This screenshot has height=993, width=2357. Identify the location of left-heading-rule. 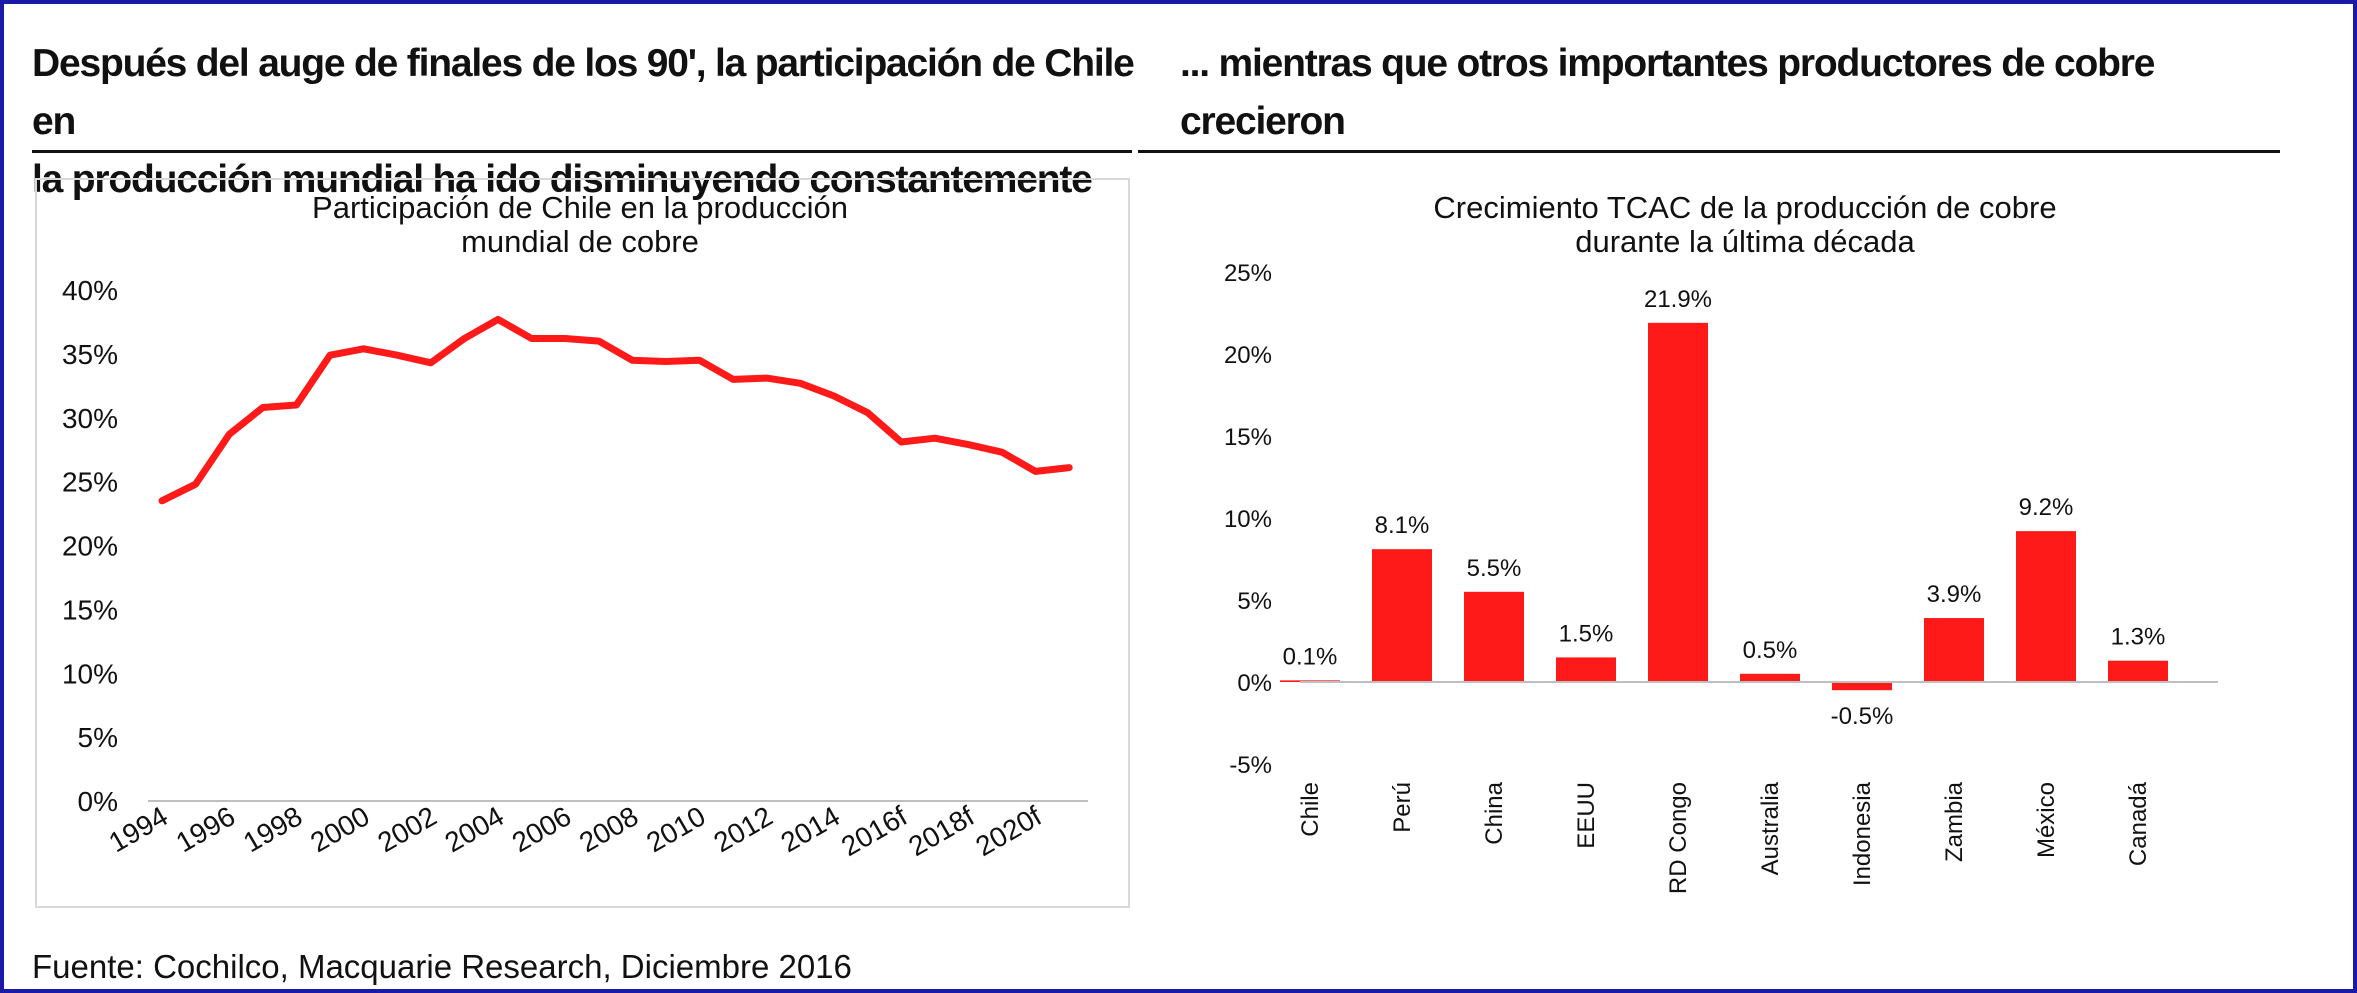
(582, 151).